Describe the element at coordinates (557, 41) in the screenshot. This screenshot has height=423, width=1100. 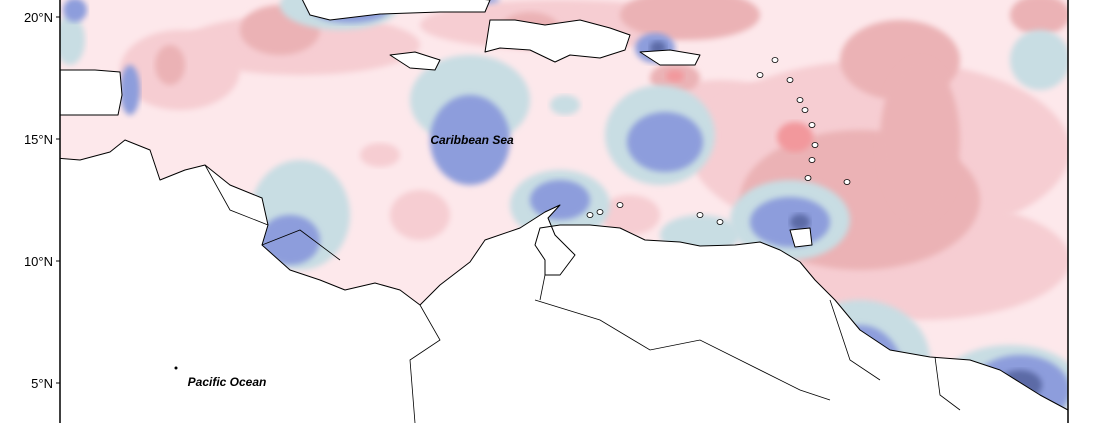
I see `hispaniola` at that location.